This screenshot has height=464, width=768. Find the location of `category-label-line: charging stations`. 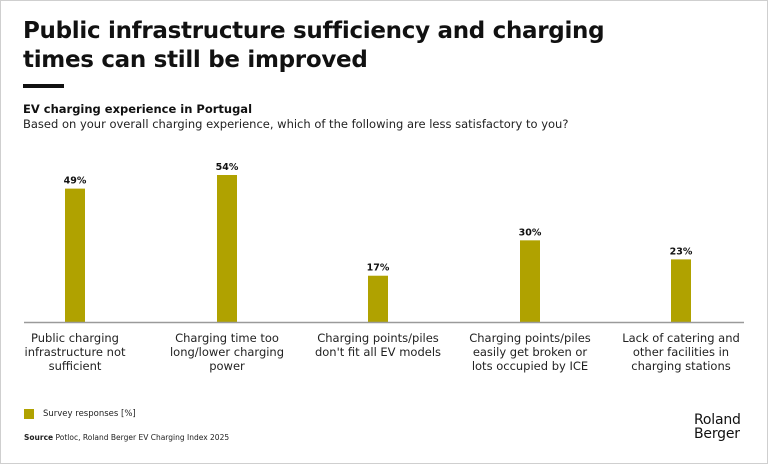

category-label-line: charging stations is located at coordinates (681, 366).